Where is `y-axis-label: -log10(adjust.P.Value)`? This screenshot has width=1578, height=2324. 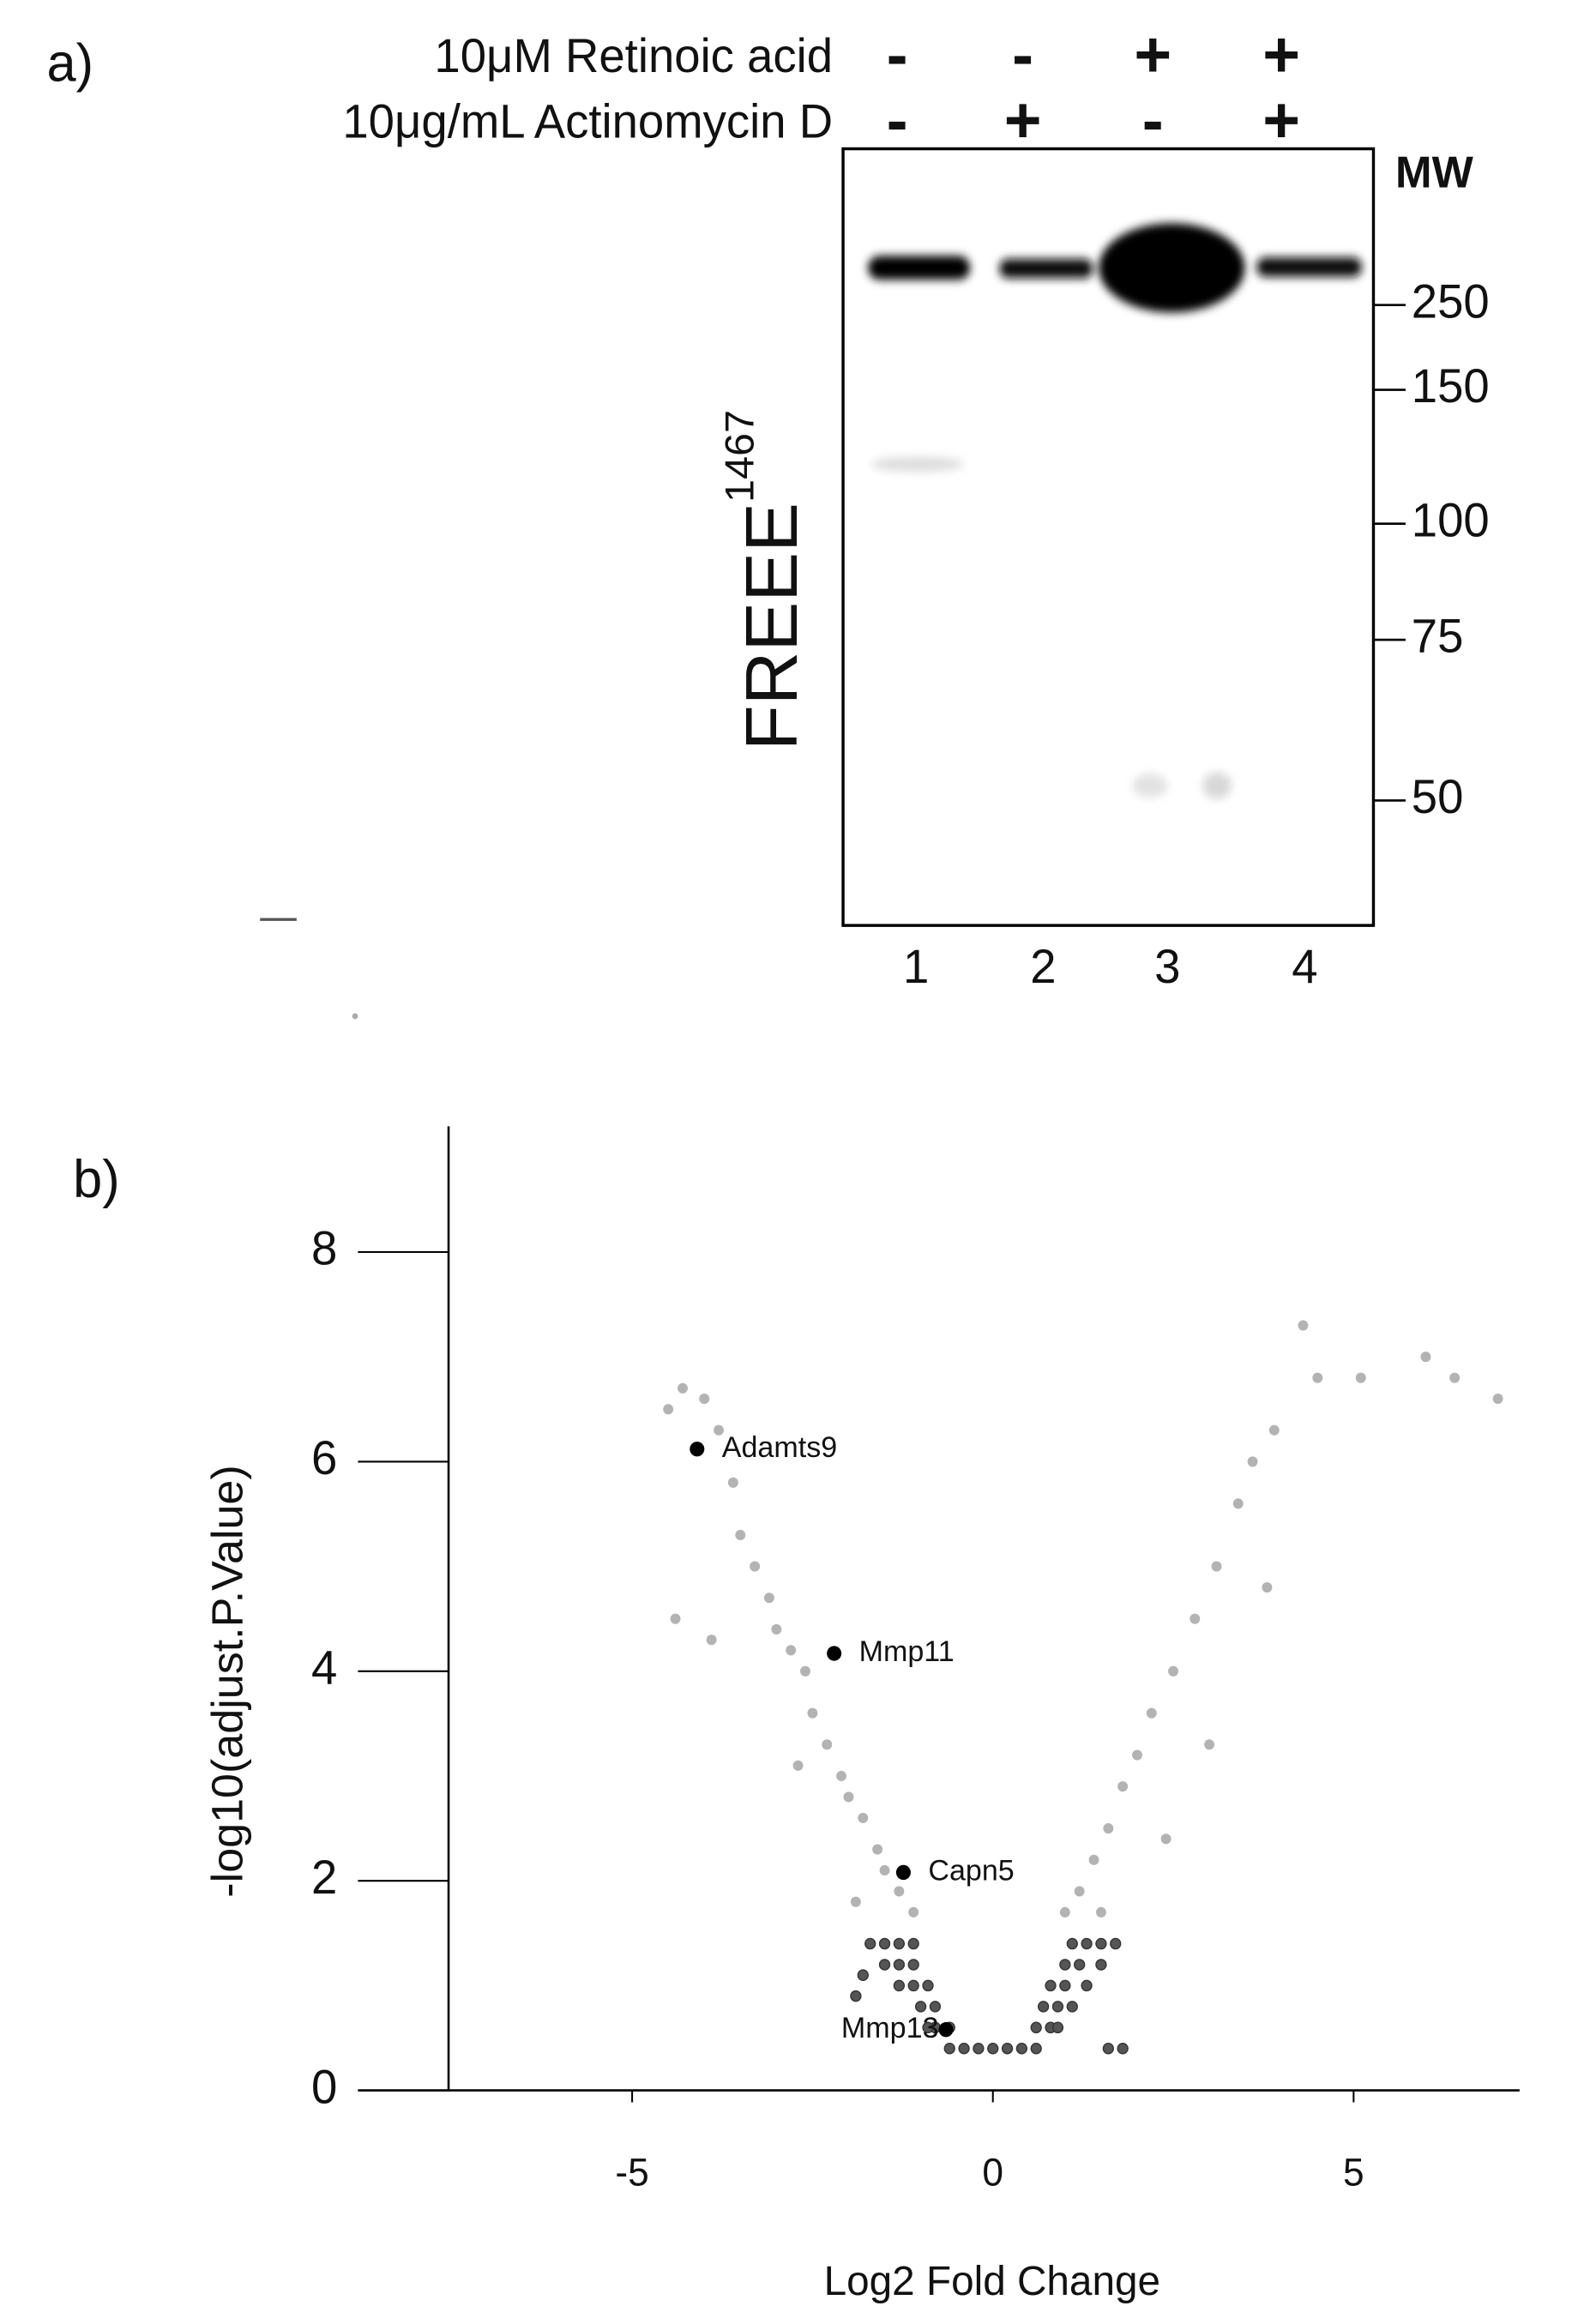
y-axis-label: -log10(adjust.P.Value) is located at coordinates (227, 1681).